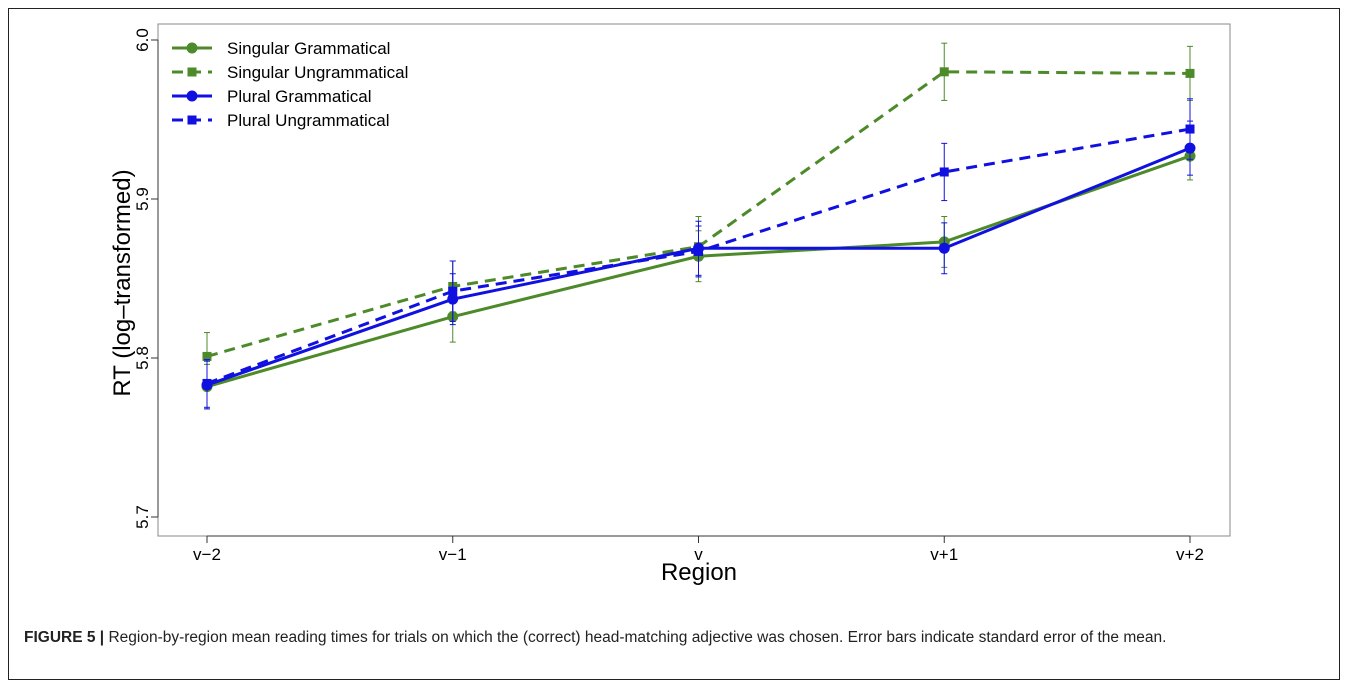 This screenshot has height=690, width=1350. I want to click on legend-item: Singular Grammatical, so click(281, 48).